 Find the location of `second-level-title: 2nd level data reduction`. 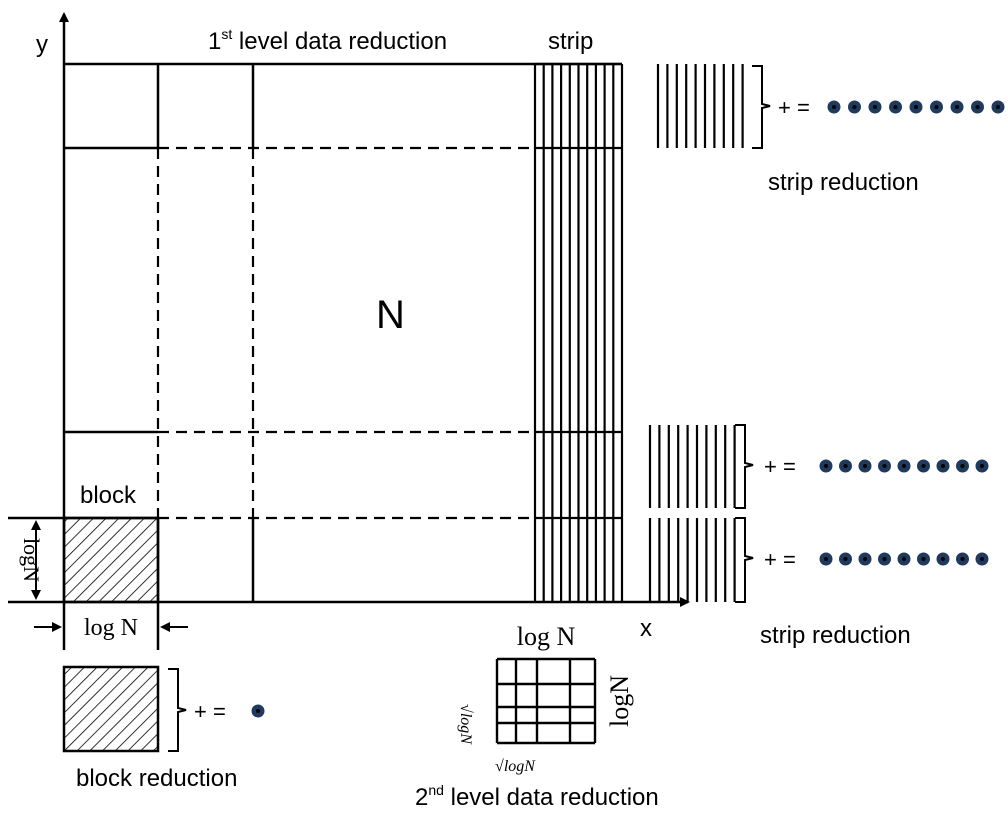

second-level-title: 2nd level data reduction is located at coordinates (537, 796).